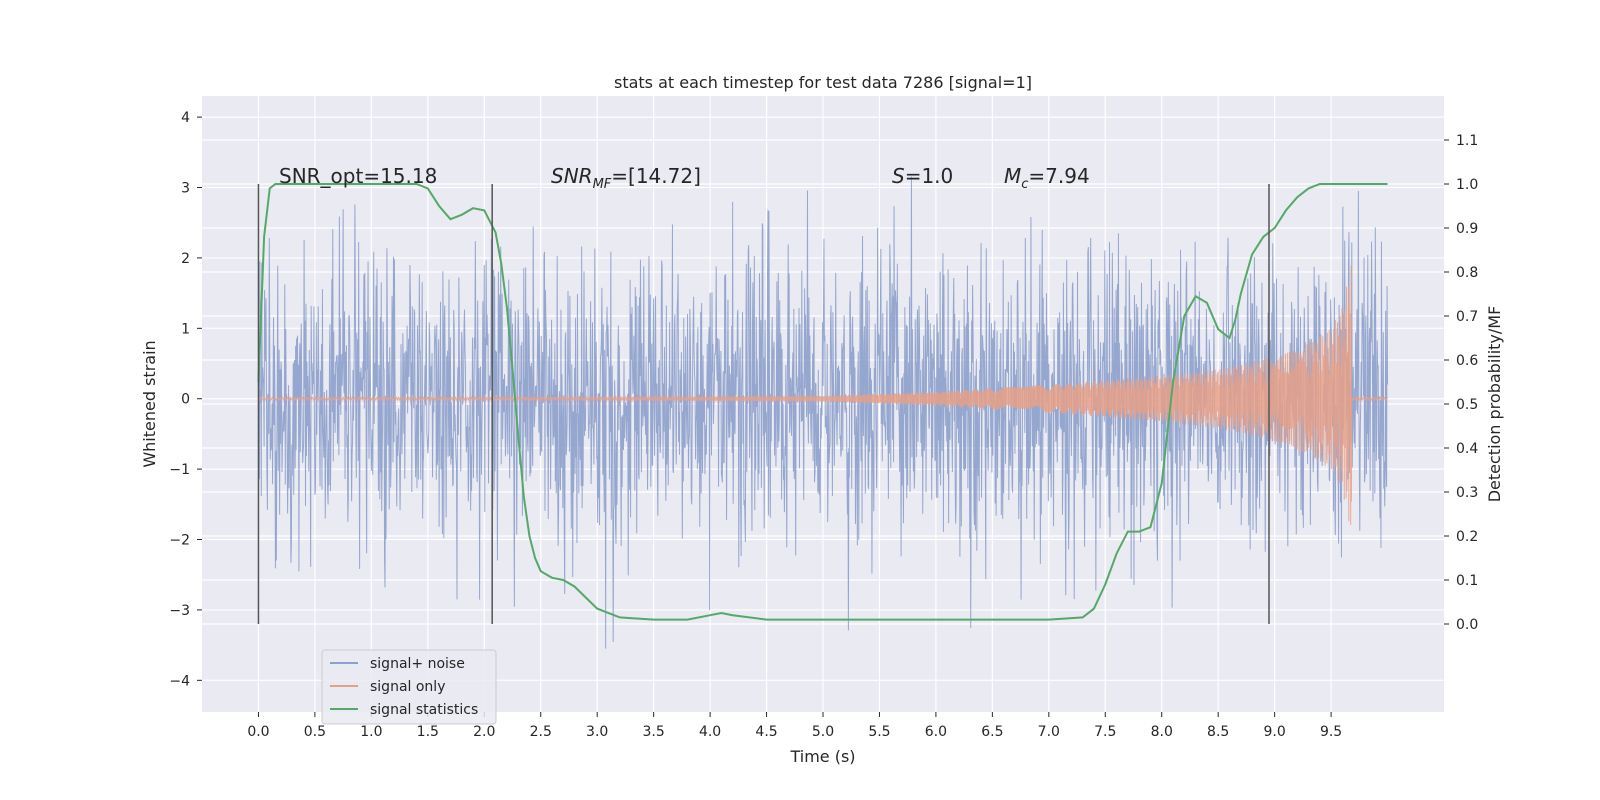  Describe the element at coordinates (710, 732) in the screenshot. I see `x-tick-label: 4.0` at that location.